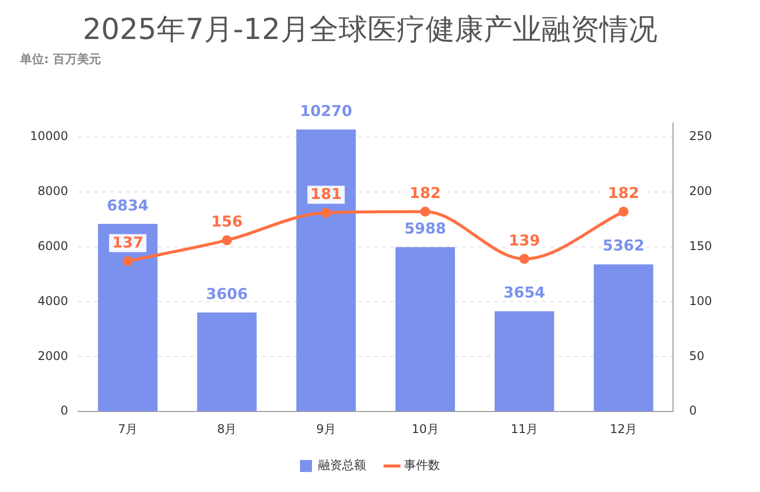 This screenshot has width=760, height=492. What do you see at coordinates (425, 429) in the screenshot?
I see `x-tick-label: 10月` at bounding box center [425, 429].